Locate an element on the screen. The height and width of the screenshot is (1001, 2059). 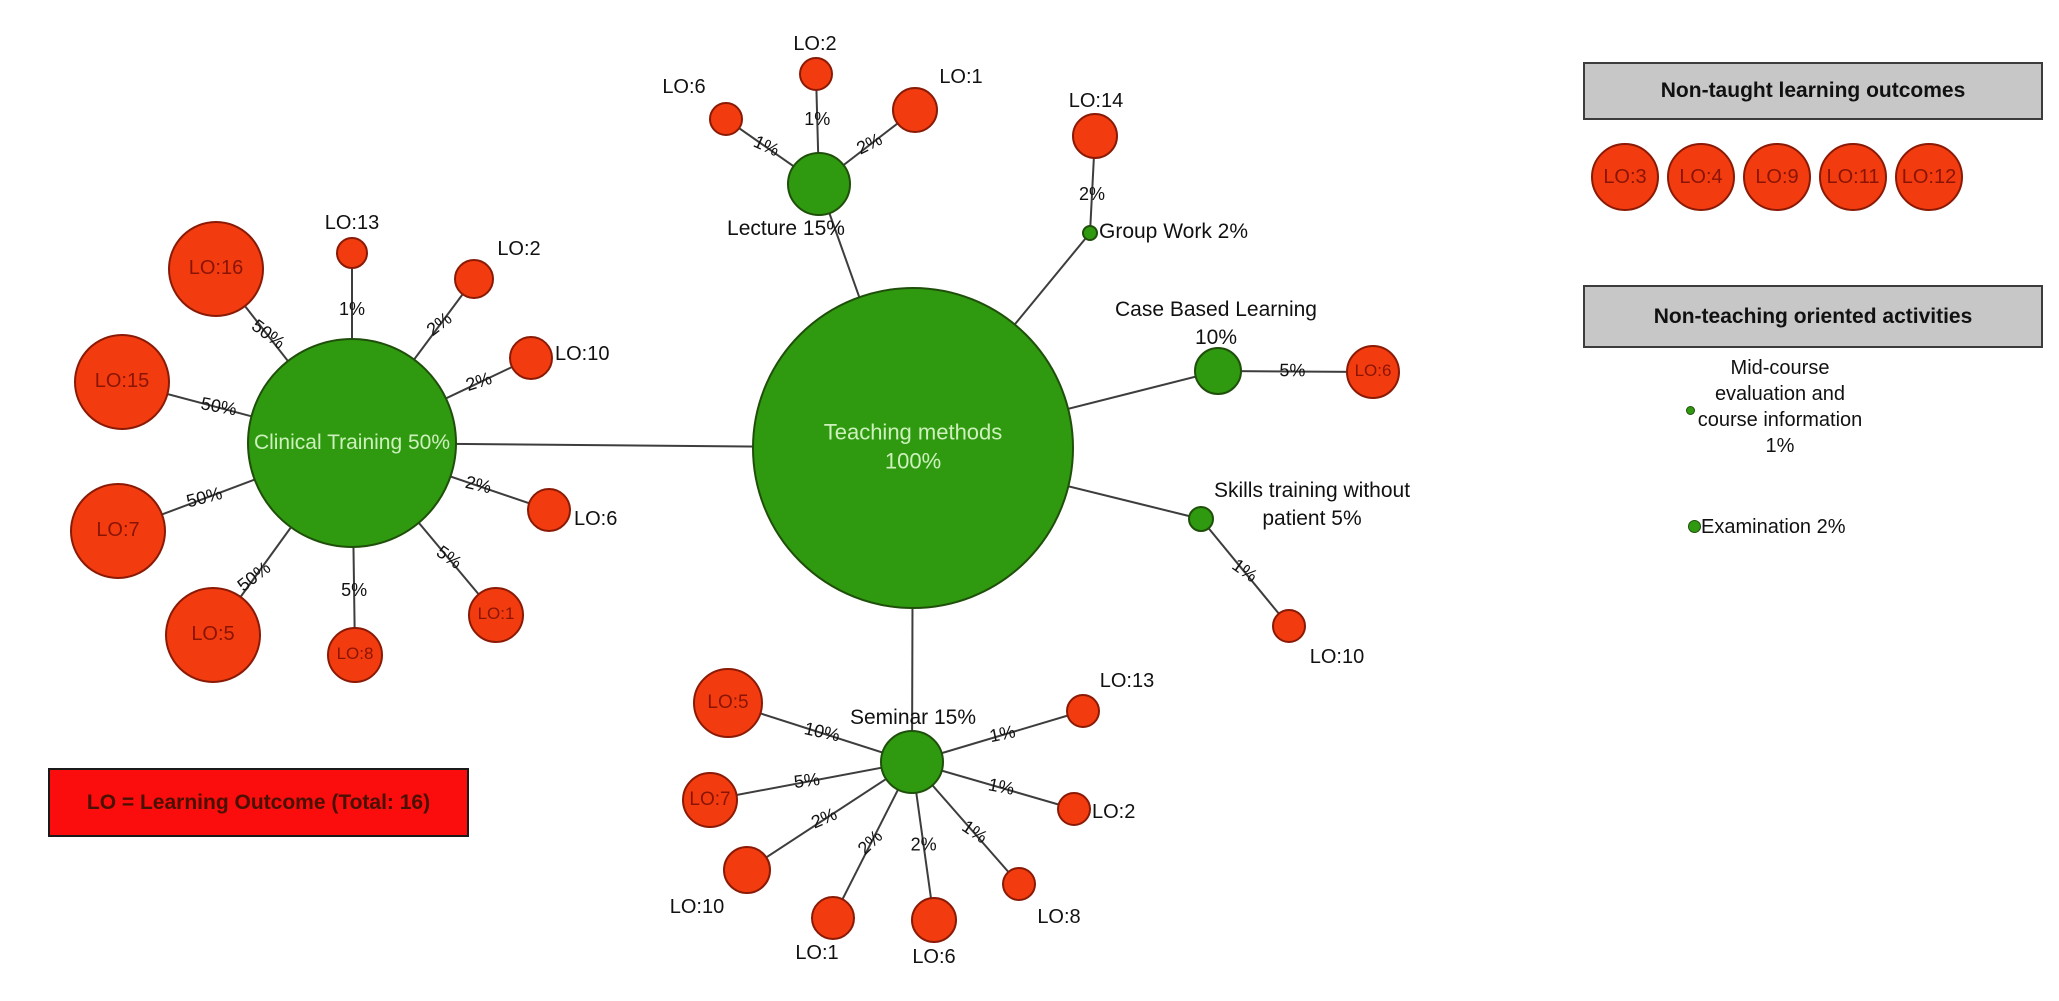
node-label-clinical: Clinical Training 50% is located at coordinates (352, 442).